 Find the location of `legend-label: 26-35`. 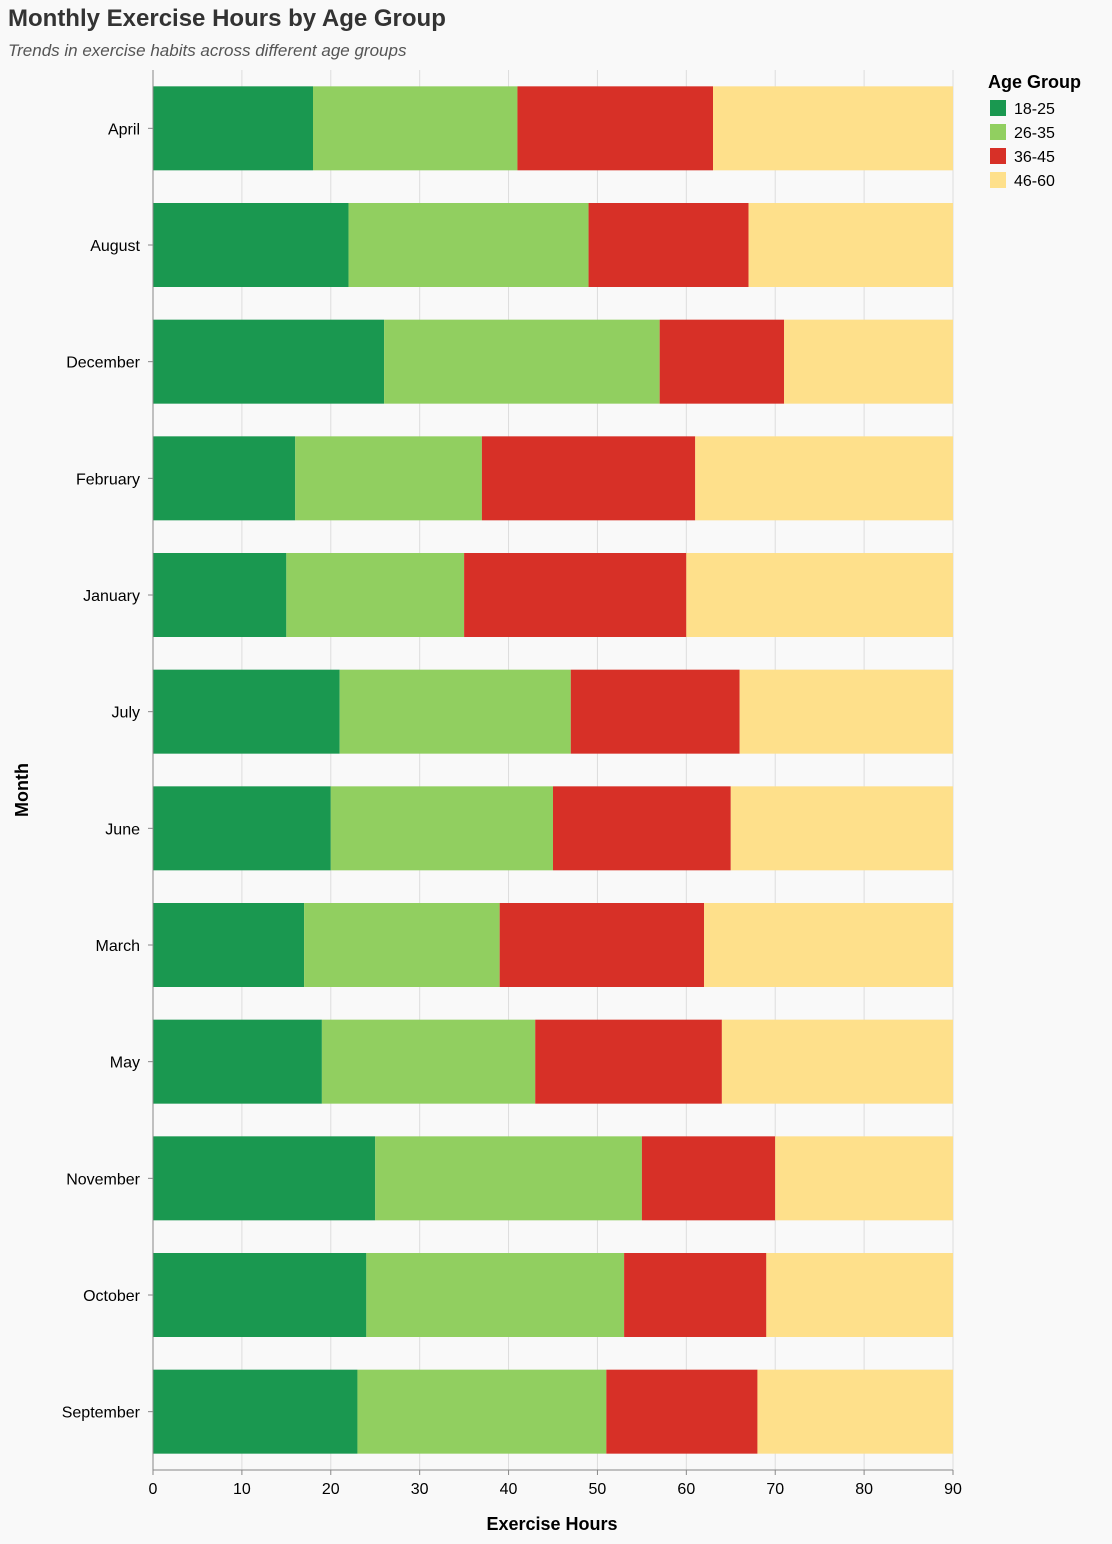

legend-label: 26-35 is located at coordinates (1034, 133).